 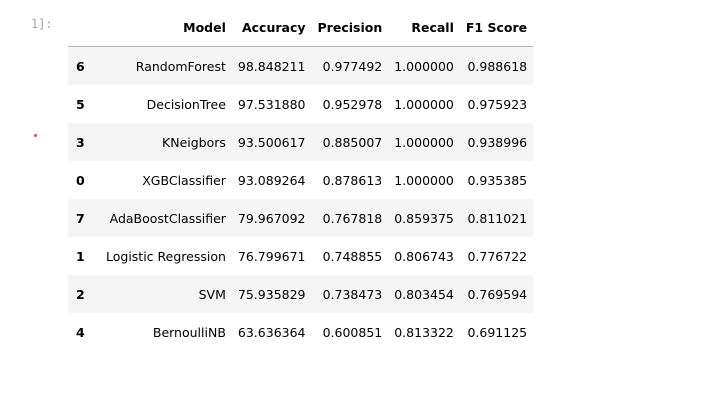 What do you see at coordinates (350, 27) in the screenshot?
I see `column-header-precision: Precision` at bounding box center [350, 27].